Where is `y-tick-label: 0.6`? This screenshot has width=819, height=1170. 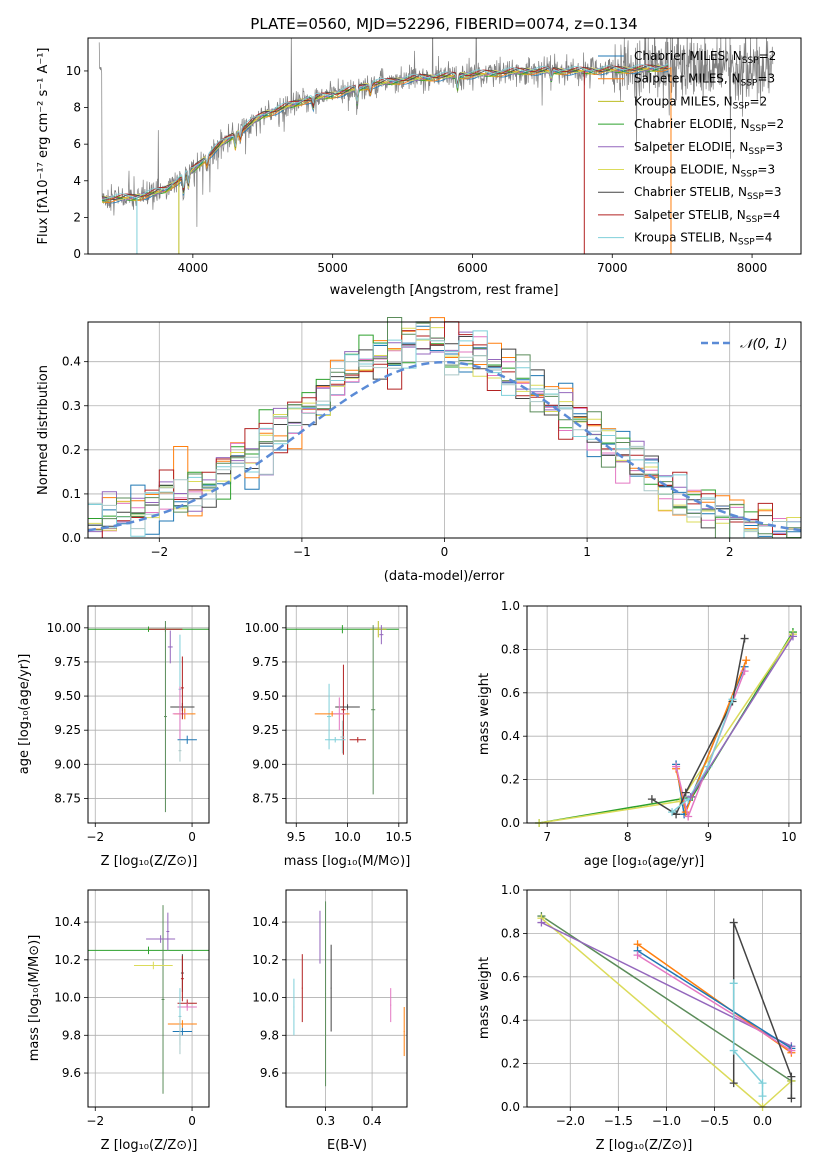 y-tick-label: 0.6 is located at coordinates (510, 693).